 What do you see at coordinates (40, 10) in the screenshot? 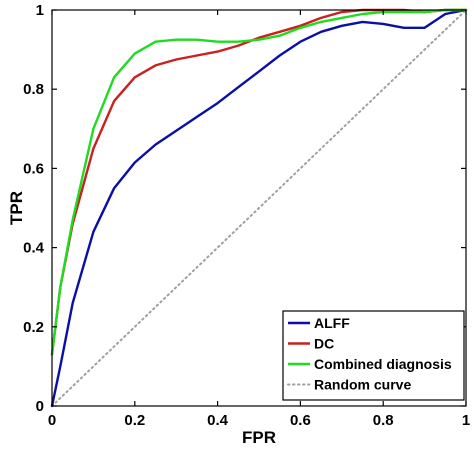
I see `y-tick-label: 1` at bounding box center [40, 10].